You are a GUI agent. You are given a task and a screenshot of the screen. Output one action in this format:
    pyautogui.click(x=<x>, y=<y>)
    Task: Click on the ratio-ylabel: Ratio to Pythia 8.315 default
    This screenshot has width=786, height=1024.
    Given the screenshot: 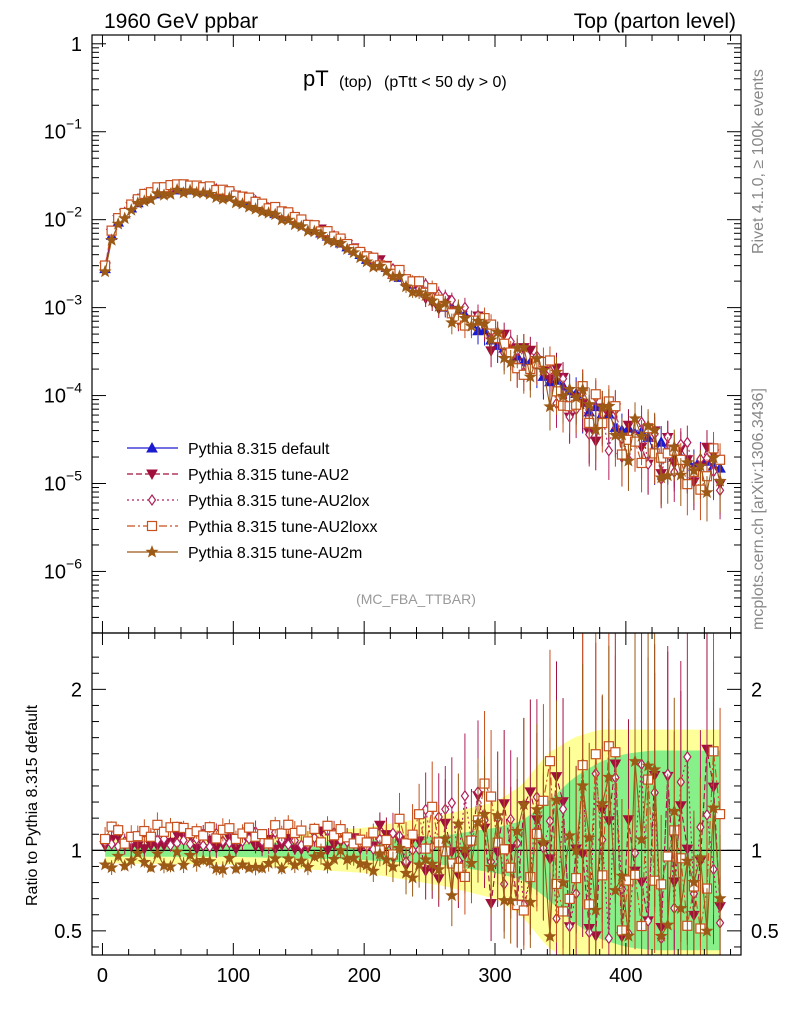 What is the action you would take?
    pyautogui.click(x=32, y=805)
    